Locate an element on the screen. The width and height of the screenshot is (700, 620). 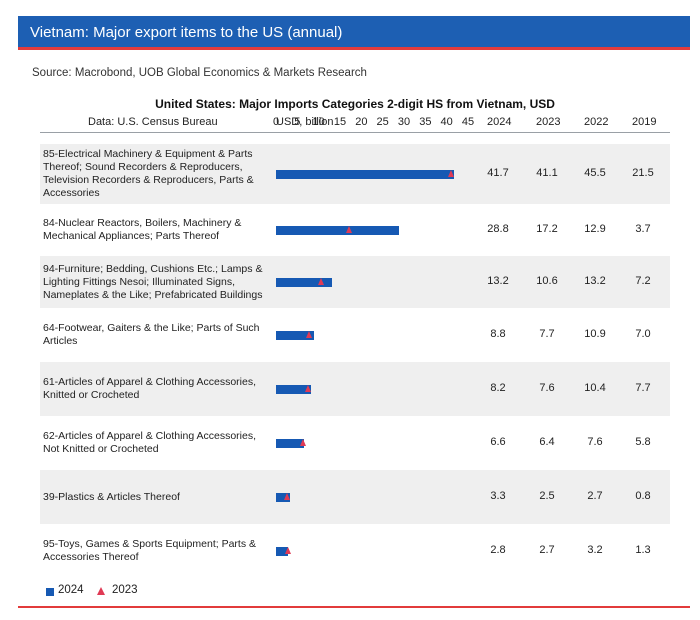
x-tick-label: 5 is located at coordinates (297, 122).